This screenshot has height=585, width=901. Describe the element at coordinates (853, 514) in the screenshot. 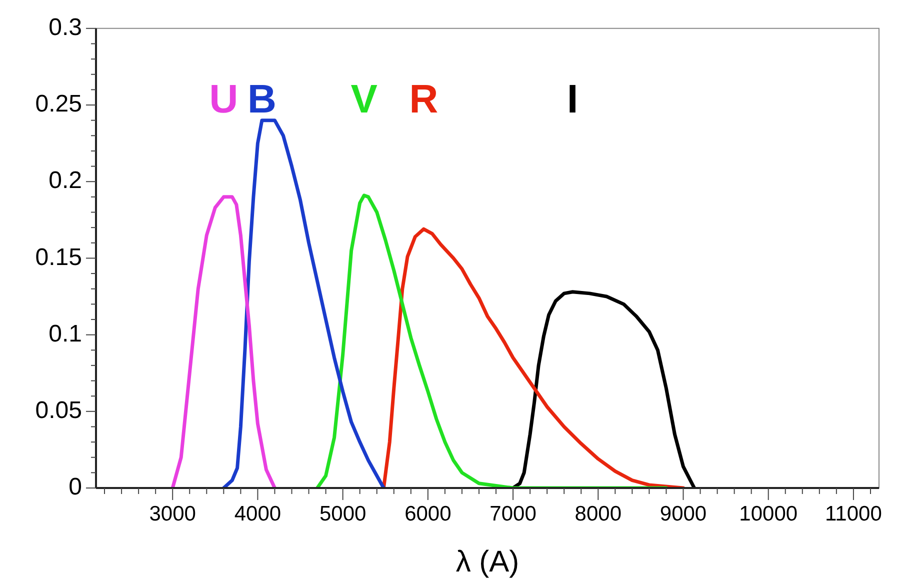

I see `x-tick-label: 11000` at that location.